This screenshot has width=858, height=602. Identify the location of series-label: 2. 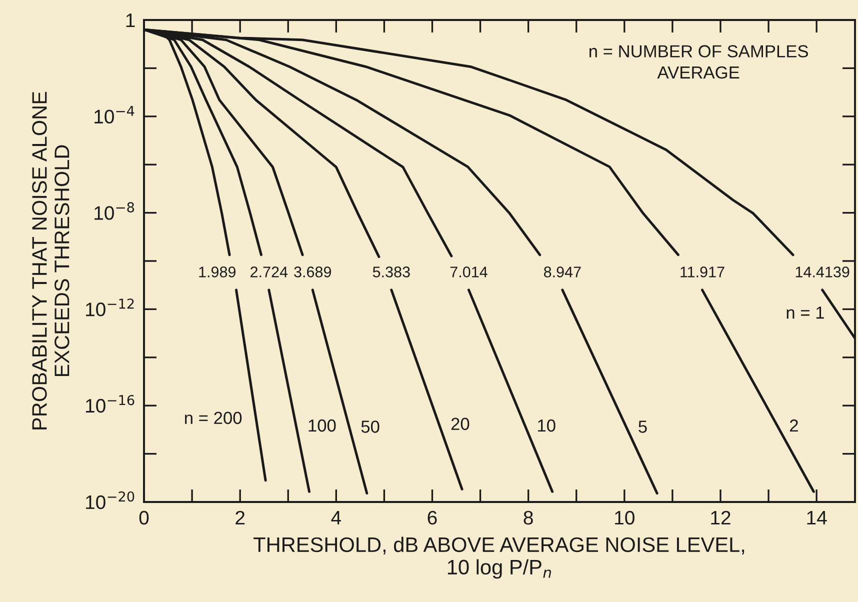
(794, 425).